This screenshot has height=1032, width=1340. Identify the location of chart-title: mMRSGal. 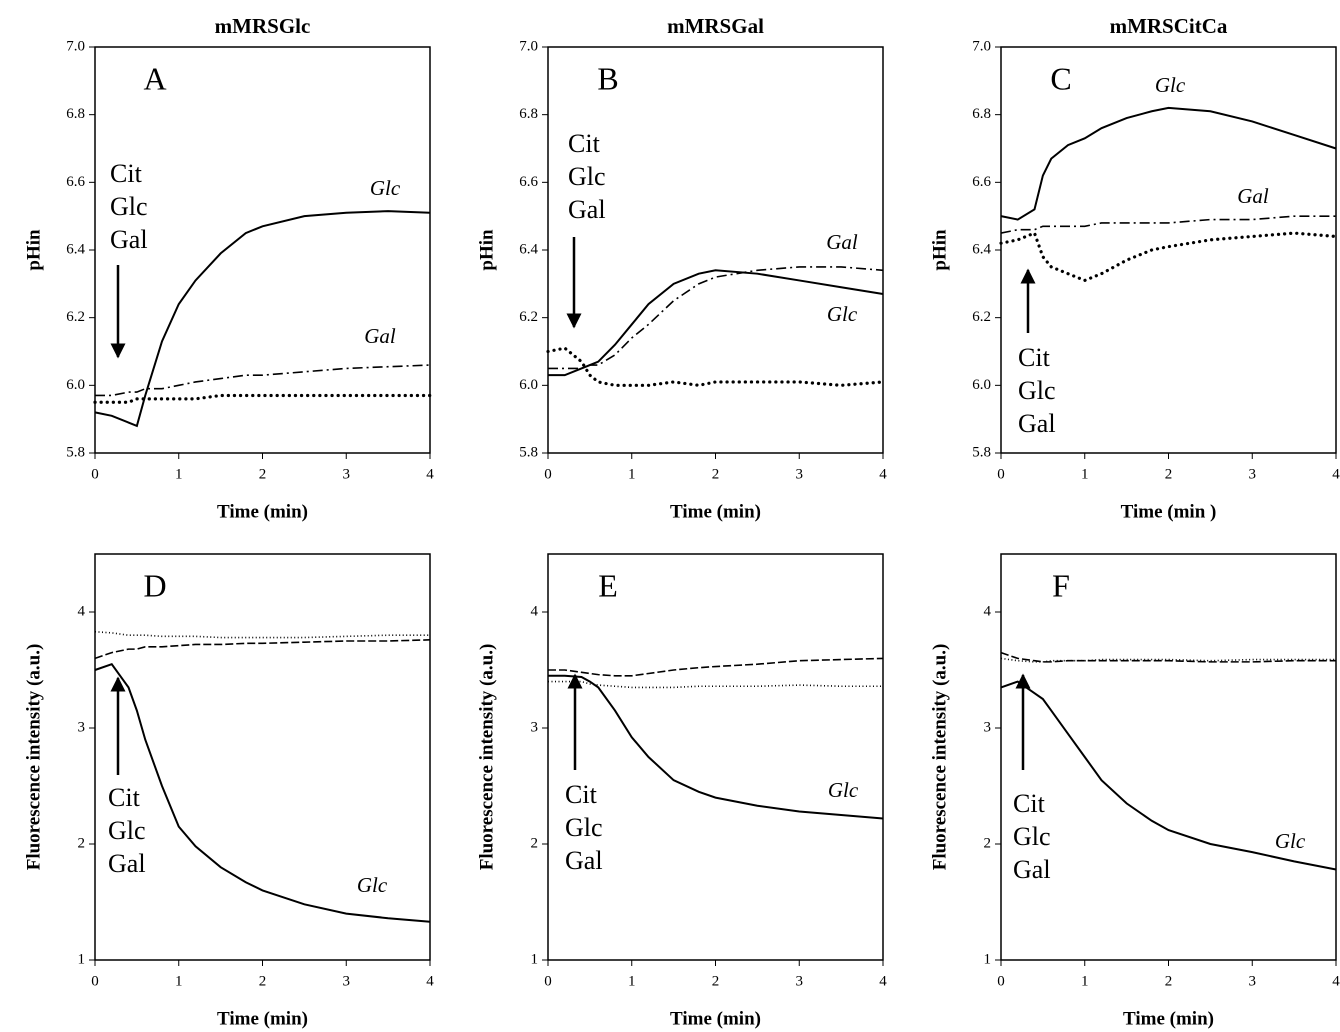
(715, 26).